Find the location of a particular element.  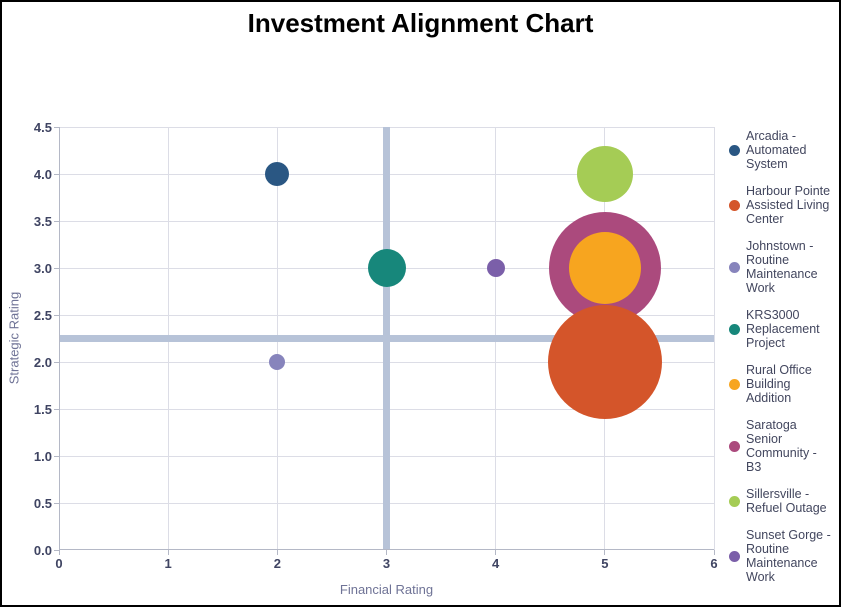

x-axis-line is located at coordinates (386, 549).